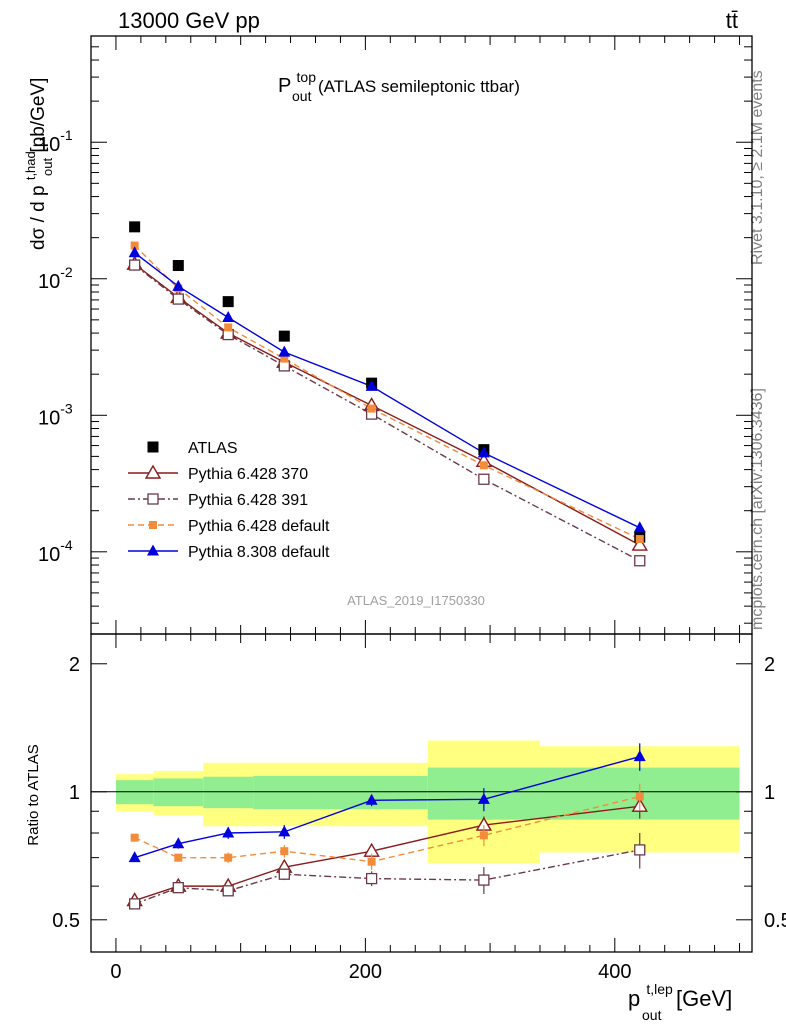 The width and height of the screenshot is (786, 1024). What do you see at coordinates (74, 793) in the screenshot?
I see `ratio-y-tick-label-left: 1` at bounding box center [74, 793].